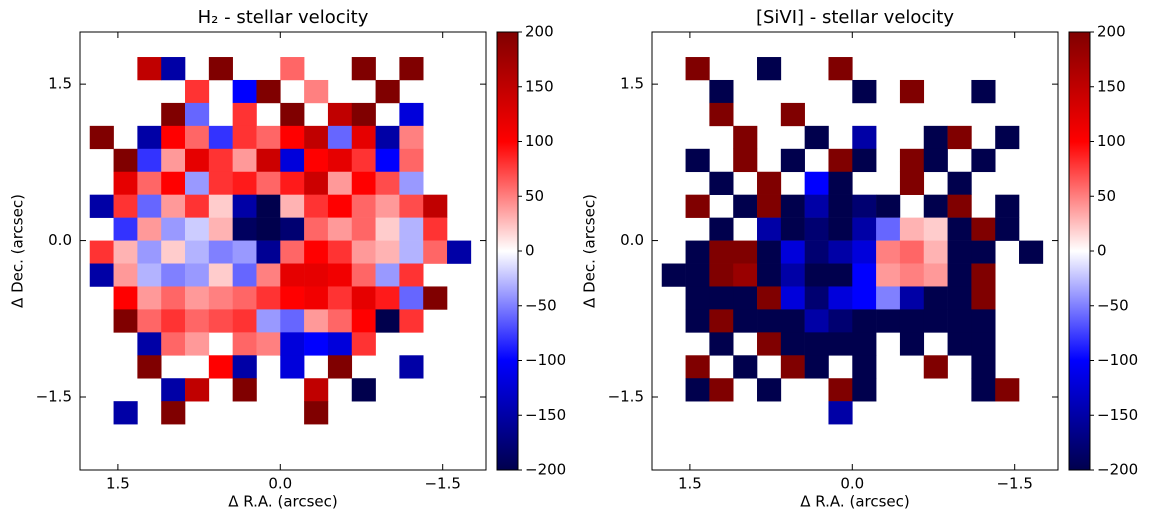  What do you see at coordinates (539, 32) in the screenshot?
I see `colorbar-tick-label: 200` at bounding box center [539, 32].